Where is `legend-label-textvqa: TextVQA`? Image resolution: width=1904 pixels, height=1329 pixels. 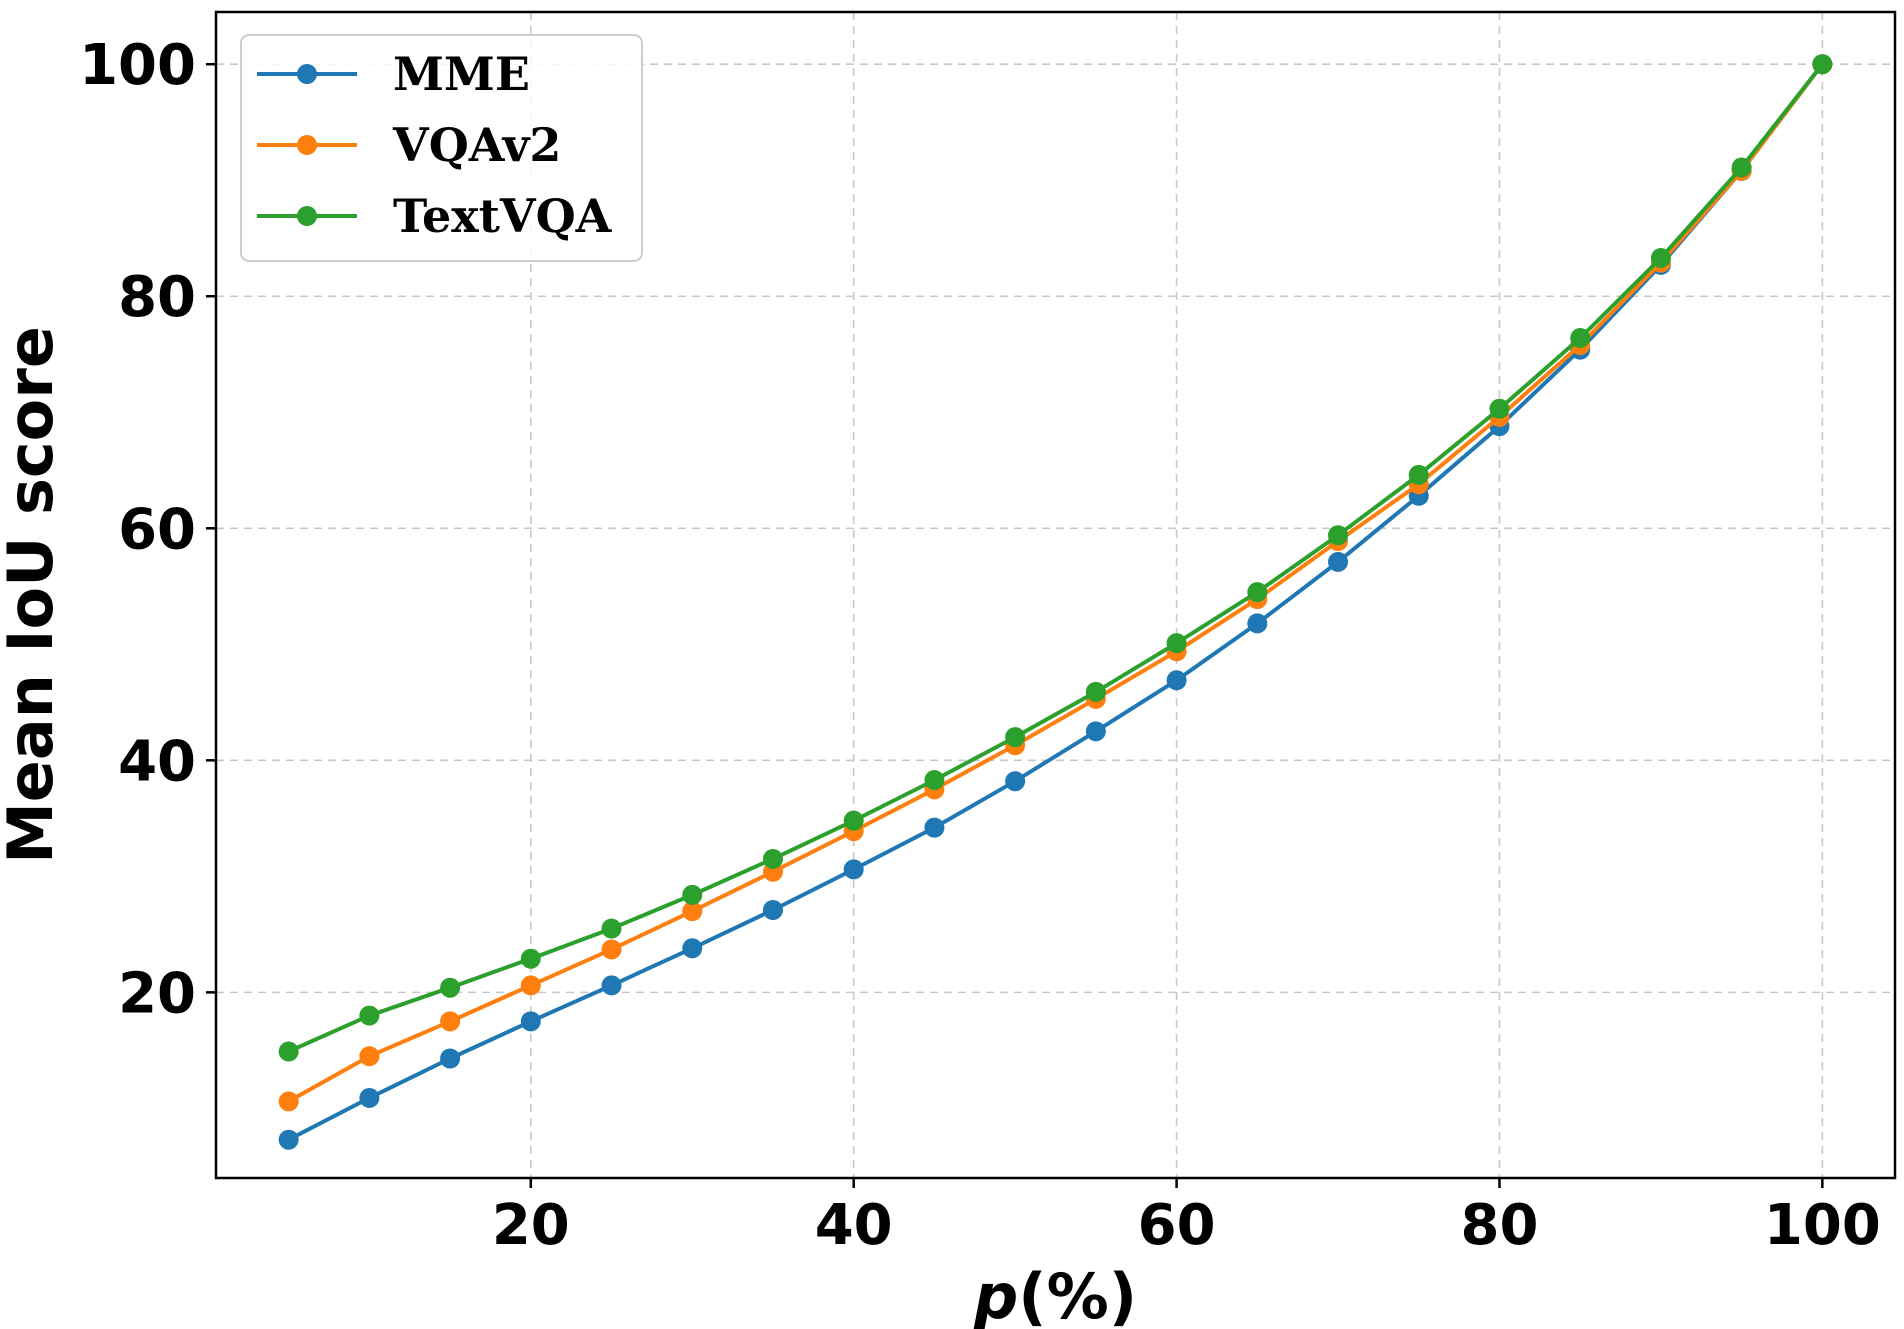 legend-label-textvqa: TextVQA is located at coordinates (503, 216).